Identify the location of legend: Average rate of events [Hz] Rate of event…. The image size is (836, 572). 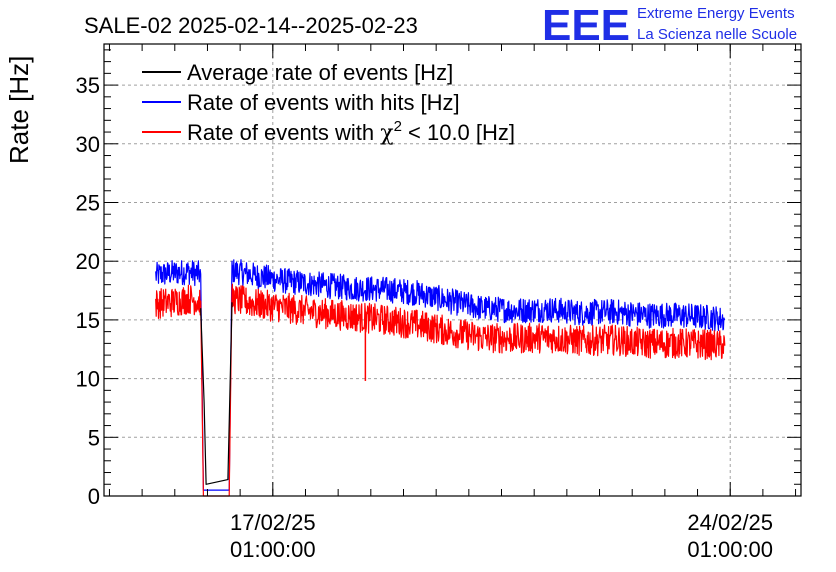
(328, 103).